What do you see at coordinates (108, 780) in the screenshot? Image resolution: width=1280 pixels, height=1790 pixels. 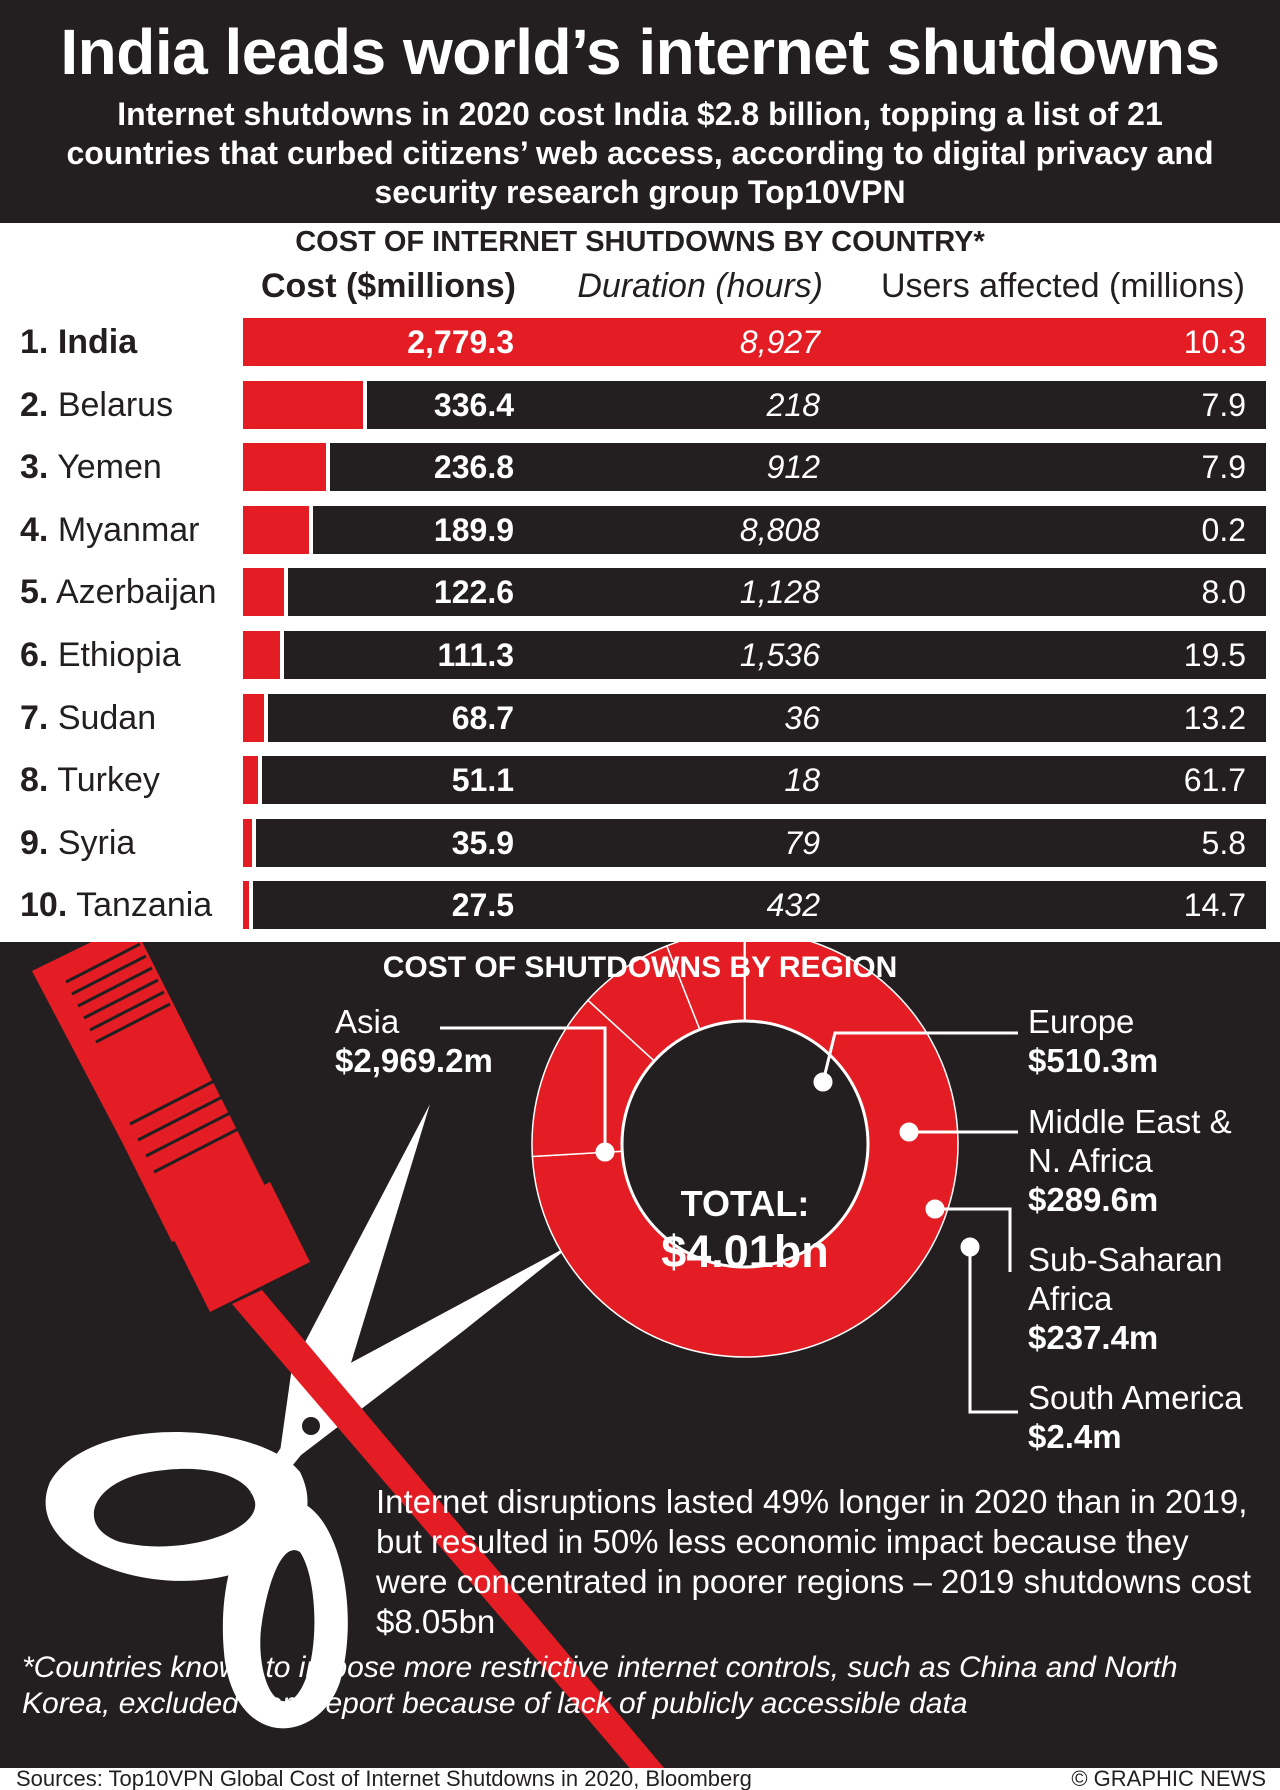 I see `country-name: Turkey` at bounding box center [108, 780].